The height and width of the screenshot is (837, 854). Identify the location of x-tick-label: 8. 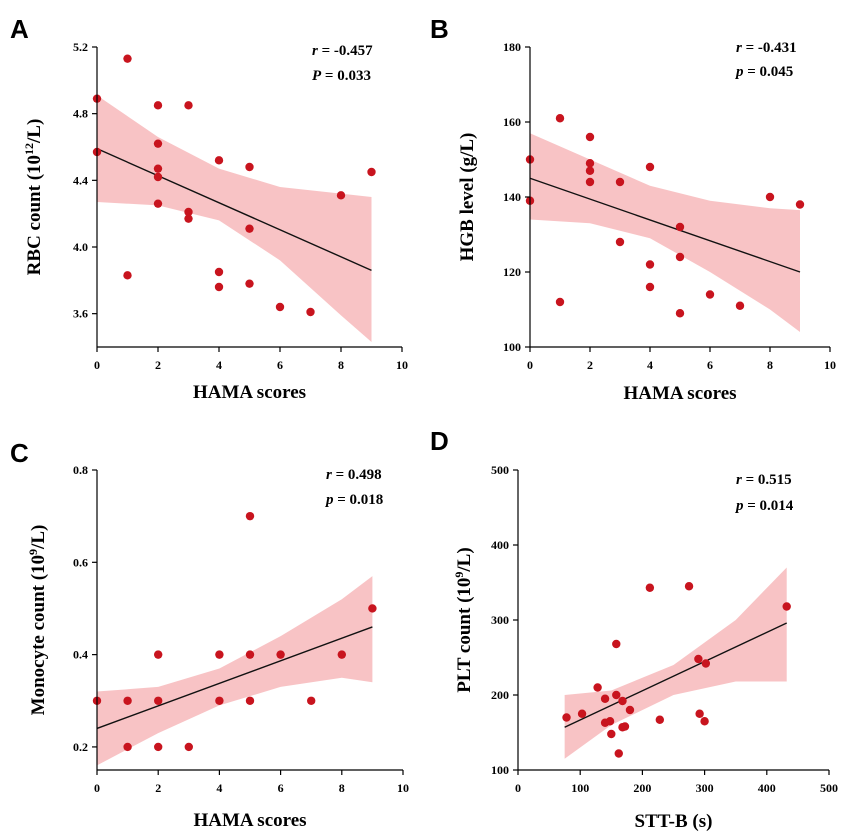
(342, 788).